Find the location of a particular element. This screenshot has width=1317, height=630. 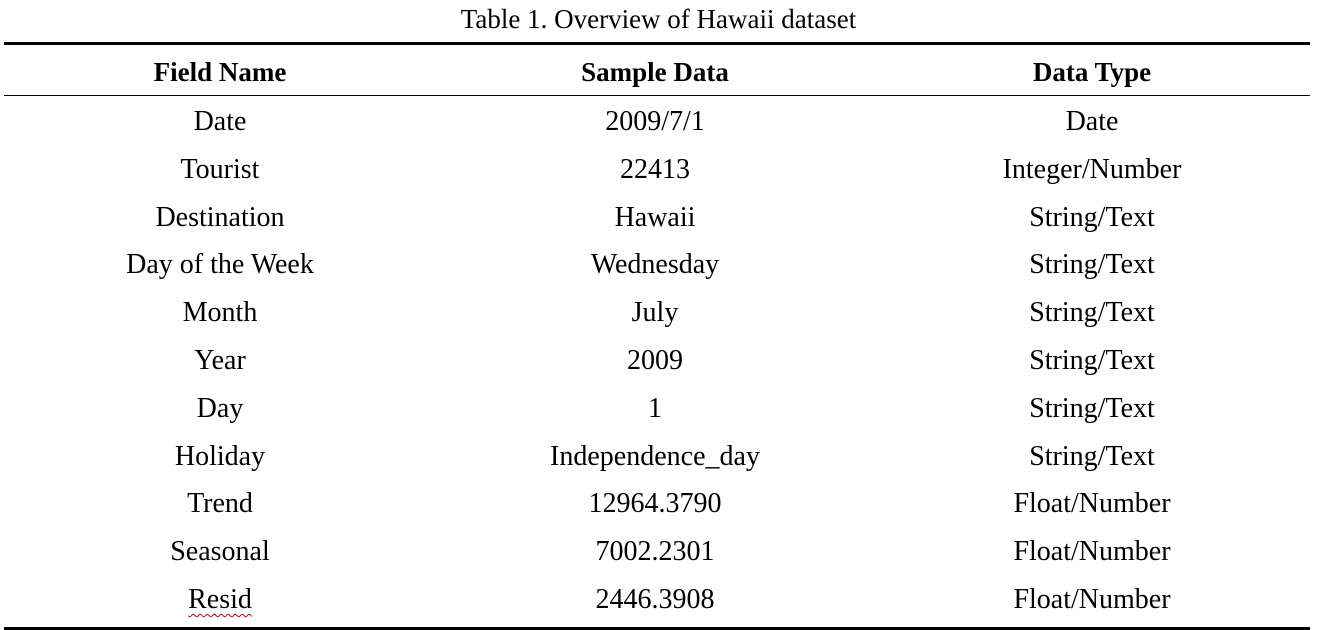

sample-data-cell: 12964.3790 is located at coordinates (655, 504).